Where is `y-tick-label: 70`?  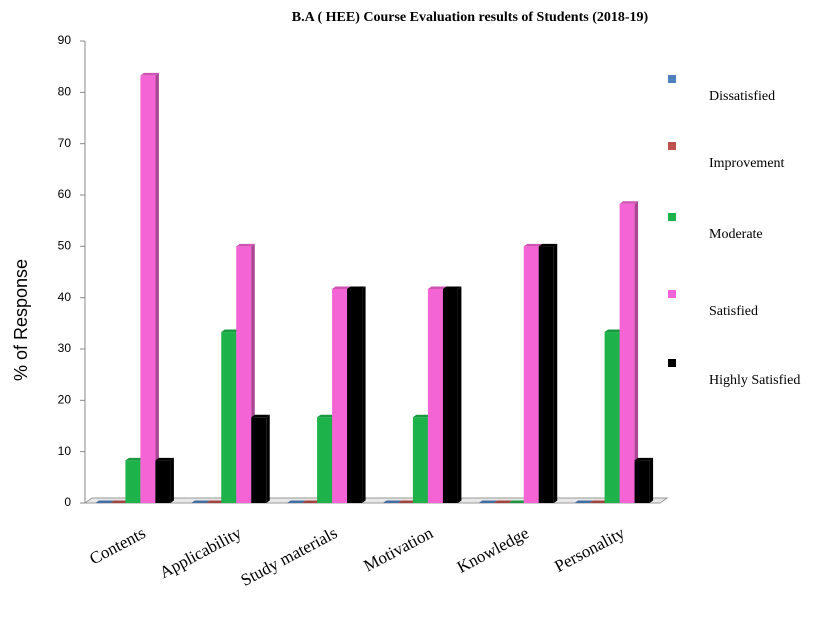 y-tick-label: 70 is located at coordinates (65, 143).